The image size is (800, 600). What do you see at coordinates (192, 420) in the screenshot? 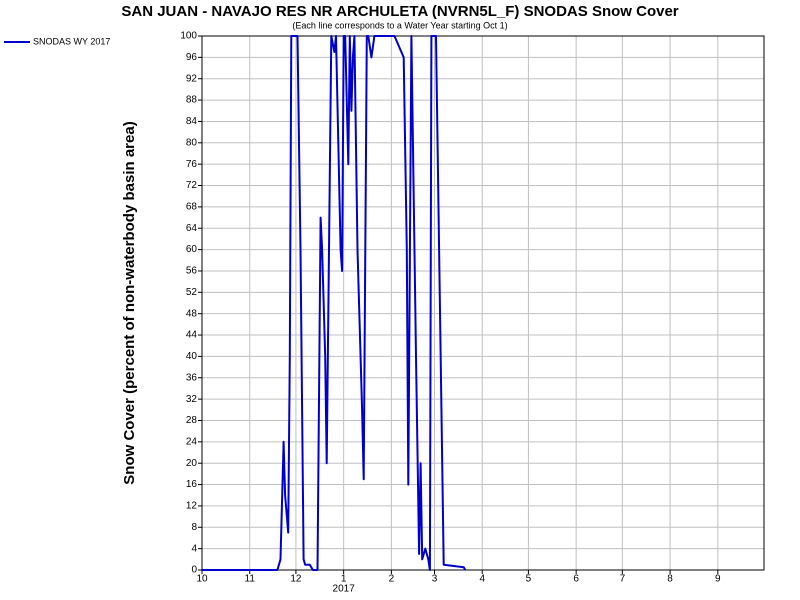
I see `y-tick-label: 28` at bounding box center [192, 420].